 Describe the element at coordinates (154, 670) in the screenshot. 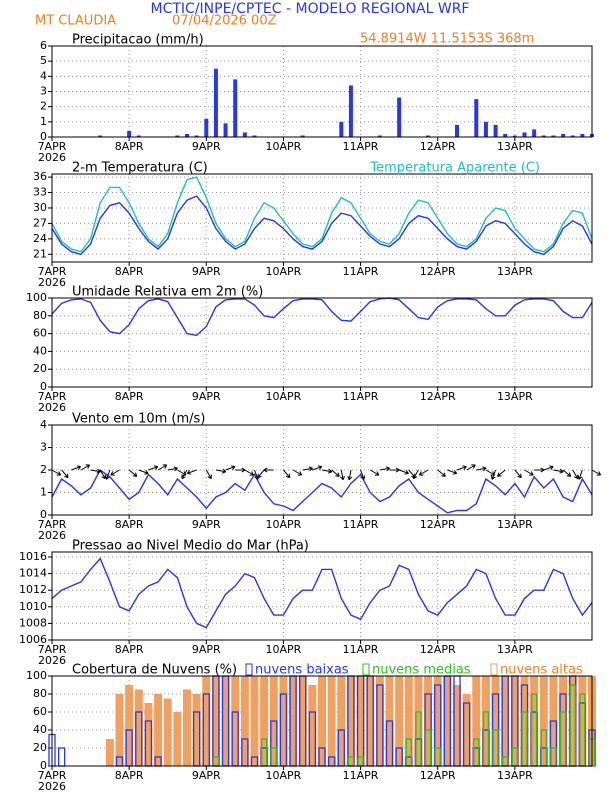

I see `panel-title: Cobertura de Nuvens (%)` at that location.